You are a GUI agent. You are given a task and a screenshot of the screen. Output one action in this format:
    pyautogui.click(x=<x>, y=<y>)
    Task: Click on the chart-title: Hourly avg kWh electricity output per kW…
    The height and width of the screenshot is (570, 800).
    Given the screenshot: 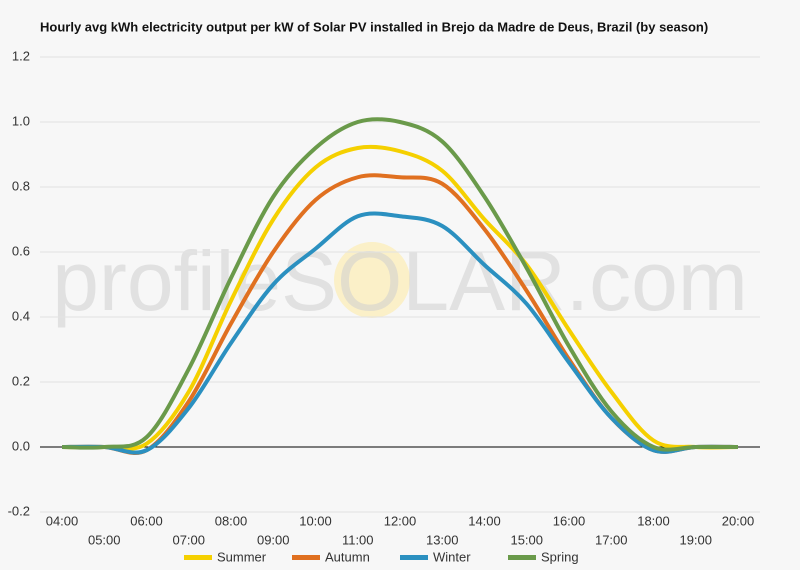 What is the action you would take?
    pyautogui.click(x=374, y=26)
    